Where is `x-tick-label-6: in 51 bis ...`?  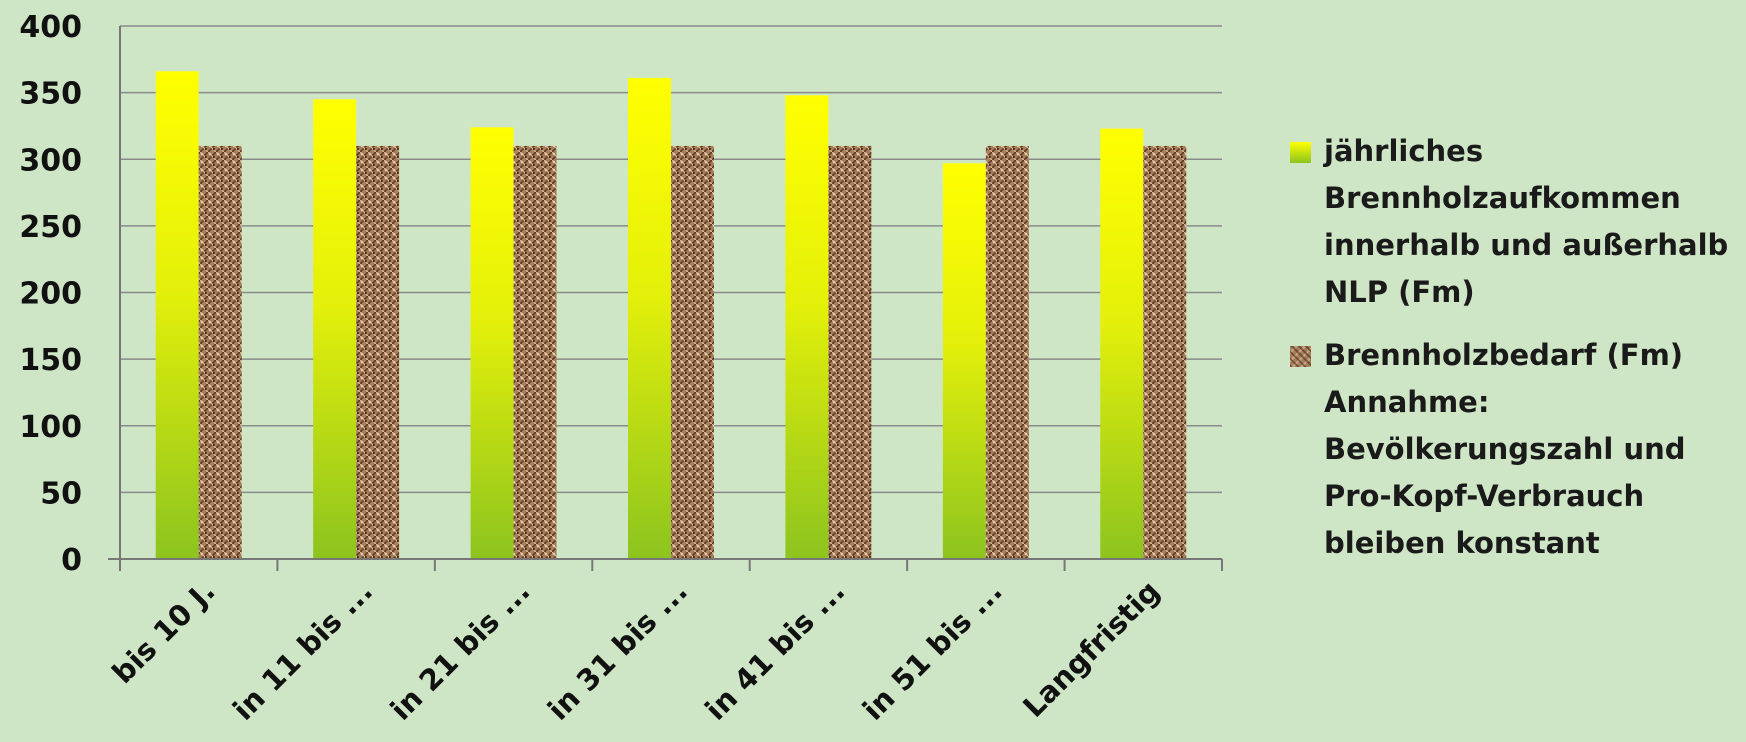 x-tick-label-6: in 51 bis ... is located at coordinates (932, 650).